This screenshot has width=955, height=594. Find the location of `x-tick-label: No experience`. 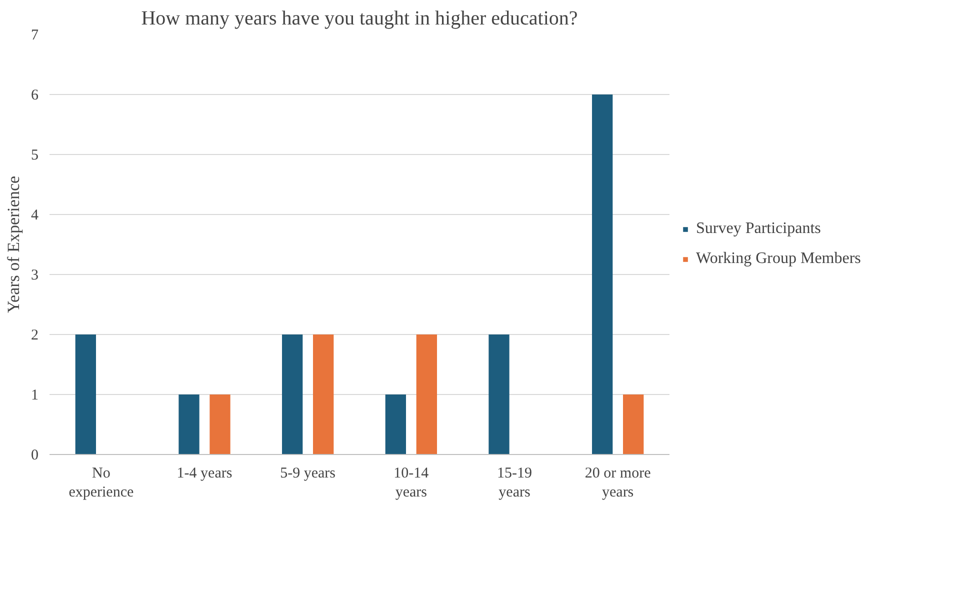

x-tick-label: No experience is located at coordinates (101, 483).